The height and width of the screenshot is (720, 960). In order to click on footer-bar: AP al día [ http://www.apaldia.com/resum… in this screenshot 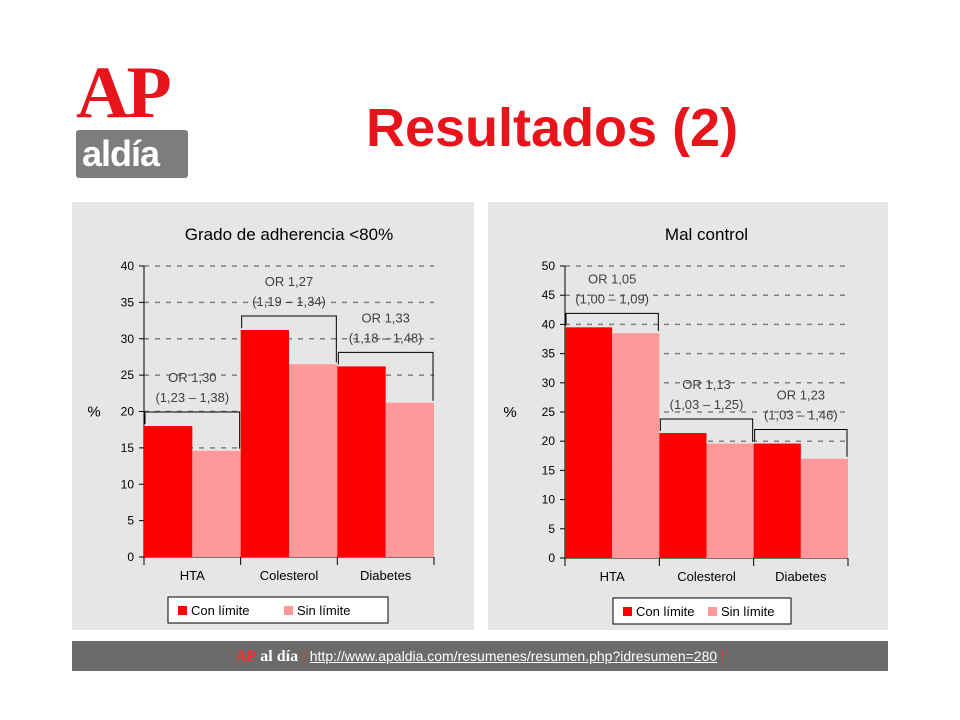, I will do `click(480, 656)`.